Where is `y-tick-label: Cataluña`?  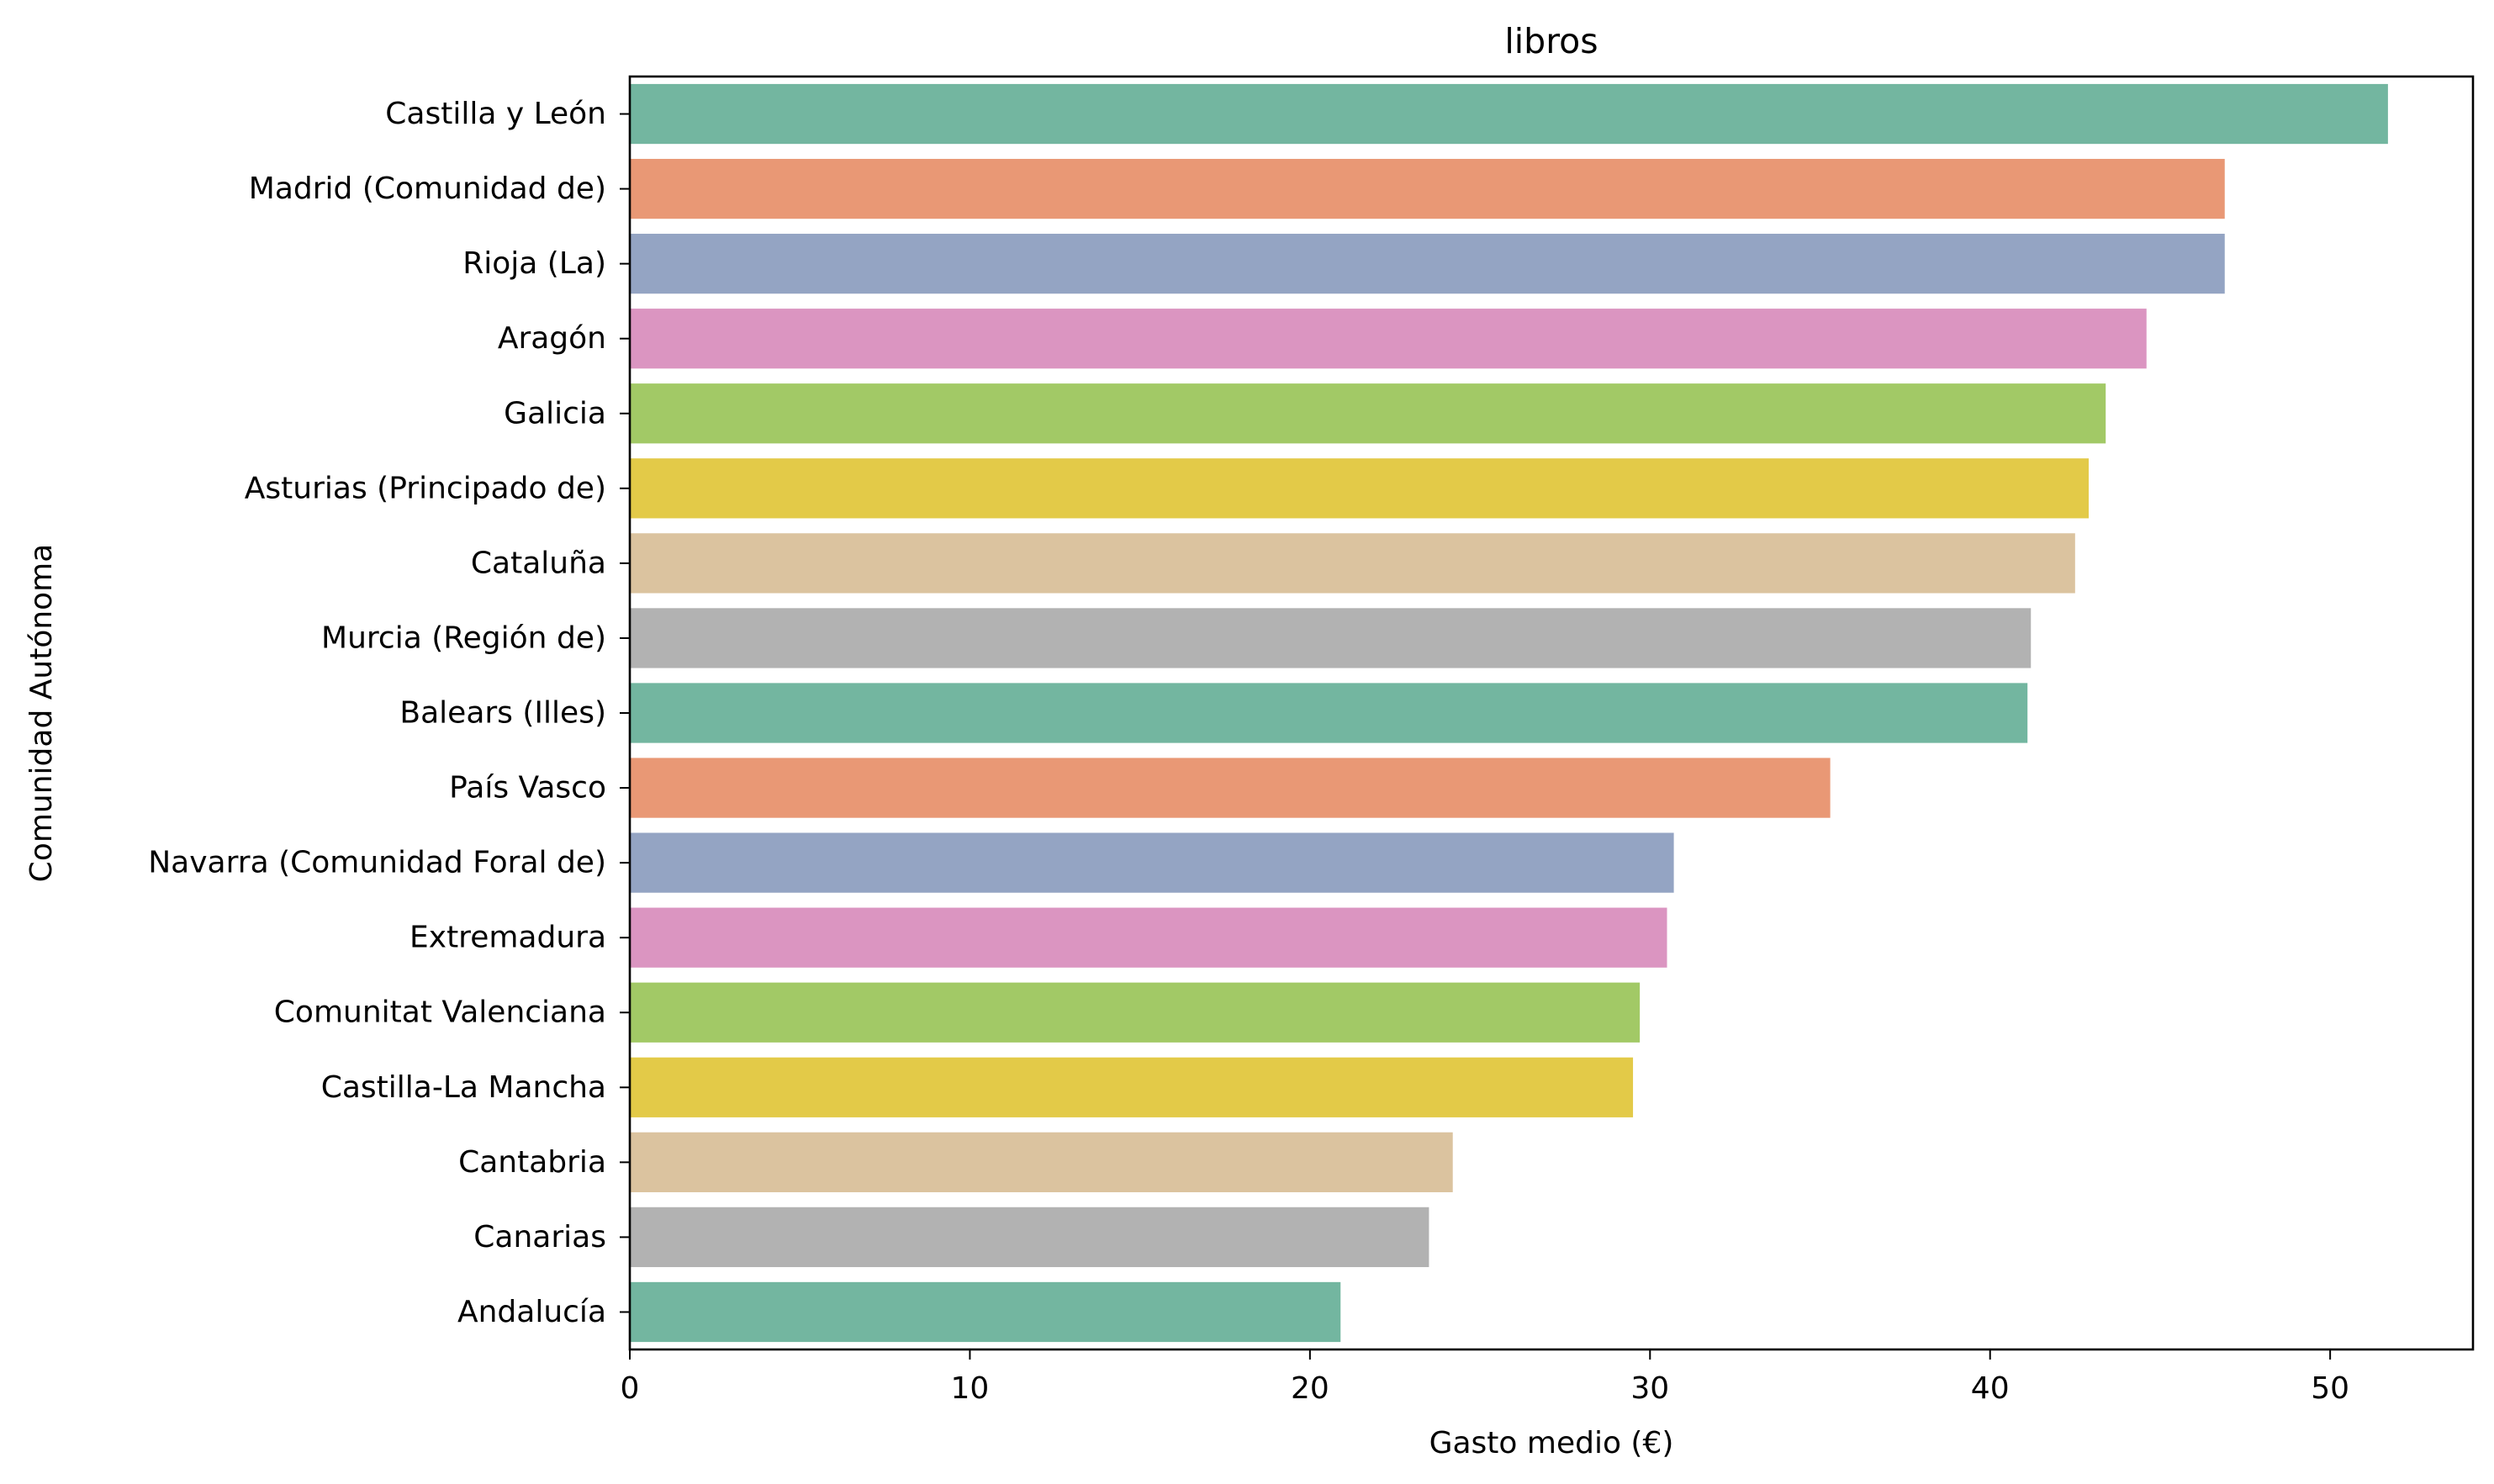 y-tick-label: Cataluña is located at coordinates (538, 563).